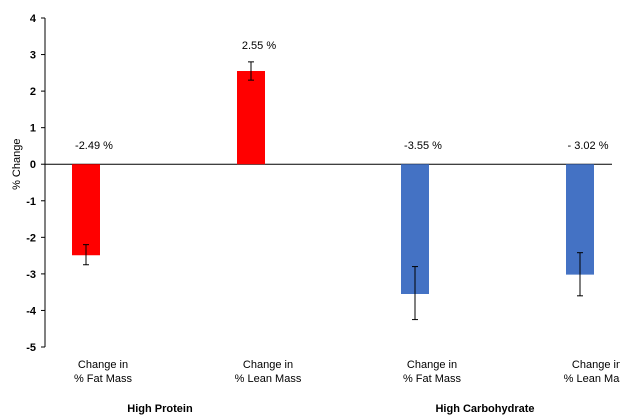  I want to click on y-tick-label: 4, so click(33, 19).